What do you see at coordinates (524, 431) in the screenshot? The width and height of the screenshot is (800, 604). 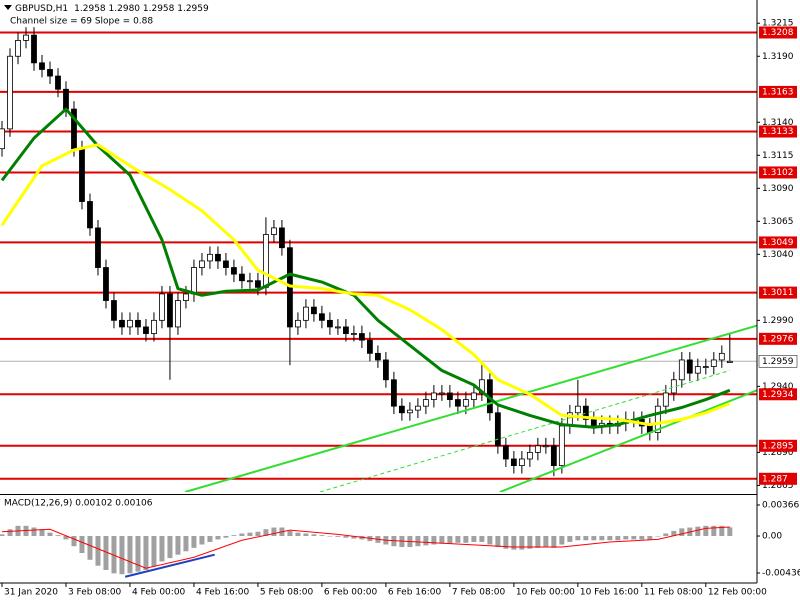 I see `channel-line` at bounding box center [524, 431].